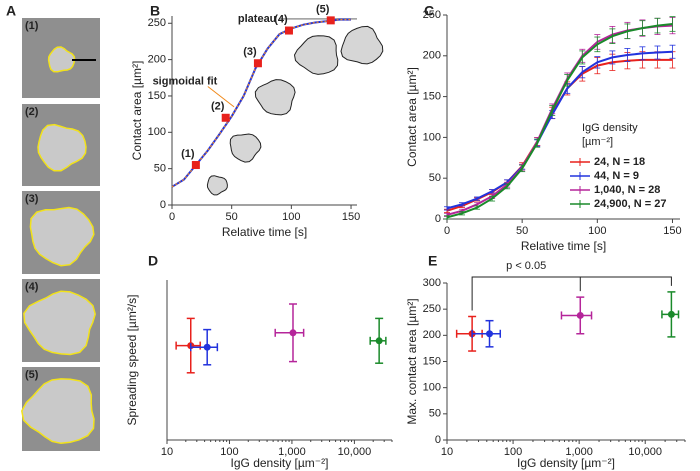 The height and width of the screenshot is (471, 700). What do you see at coordinates (619, 162) in the screenshot?
I see `legend-label: 24, N = 18` at bounding box center [619, 162].